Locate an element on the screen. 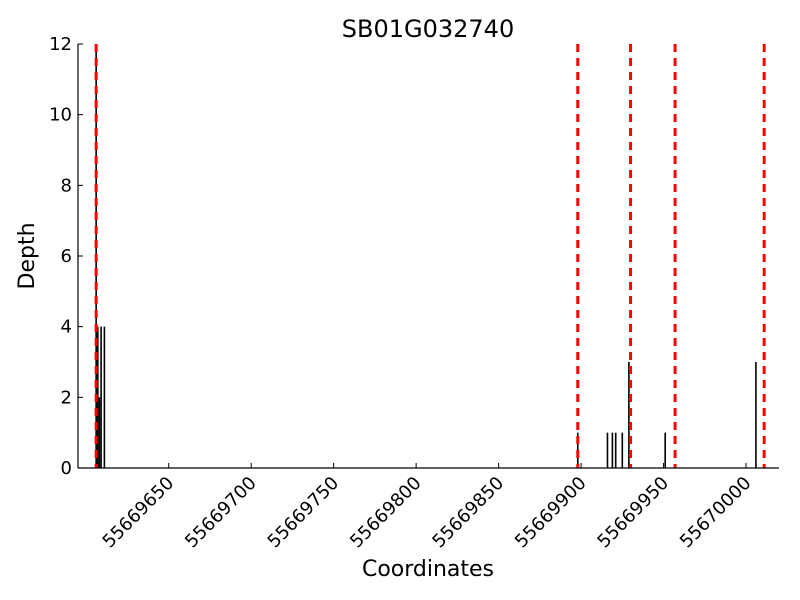 The image size is (800, 600). x-tick-label: 55669950 is located at coordinates (633, 513).